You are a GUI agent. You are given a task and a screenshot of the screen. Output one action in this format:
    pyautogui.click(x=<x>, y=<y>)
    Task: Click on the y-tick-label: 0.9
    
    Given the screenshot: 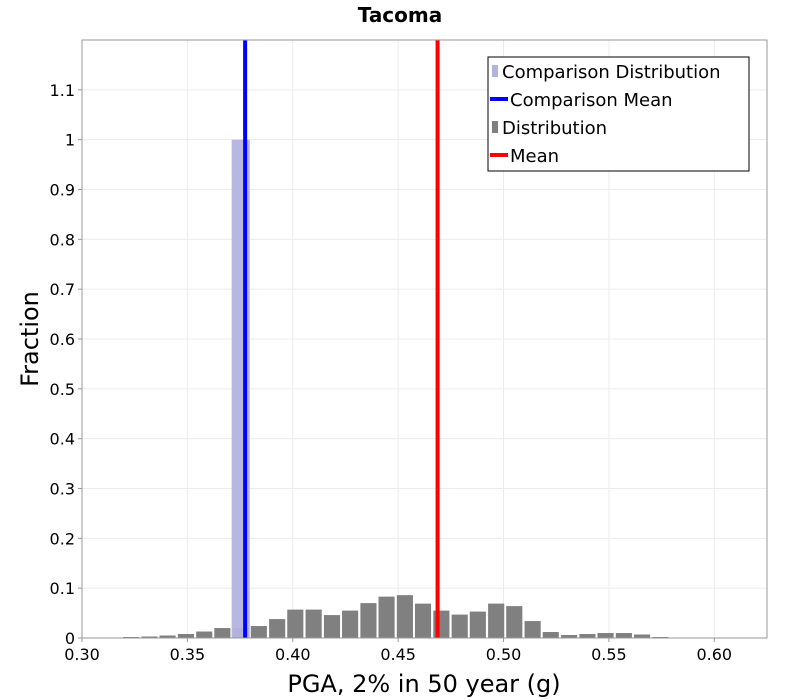 What is the action you would take?
    pyautogui.click(x=62, y=190)
    